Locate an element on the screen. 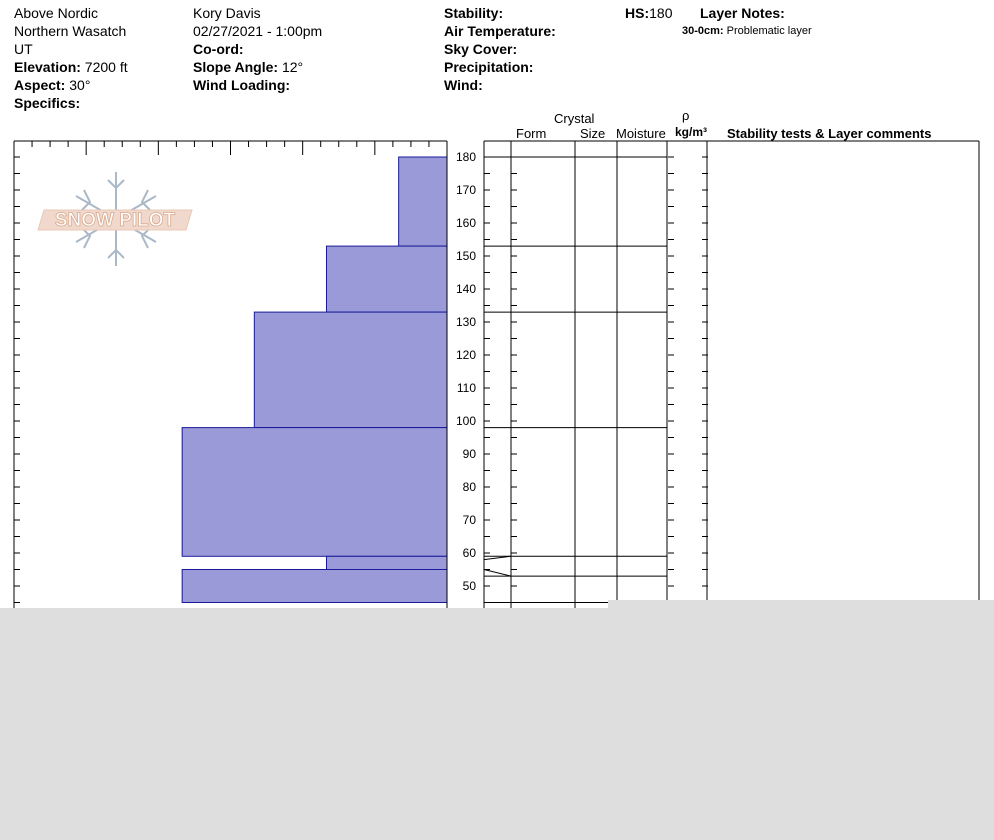 The height and width of the screenshot is (840, 994). layer-note: 30-0cm: Problematic layer is located at coordinates (747, 31).